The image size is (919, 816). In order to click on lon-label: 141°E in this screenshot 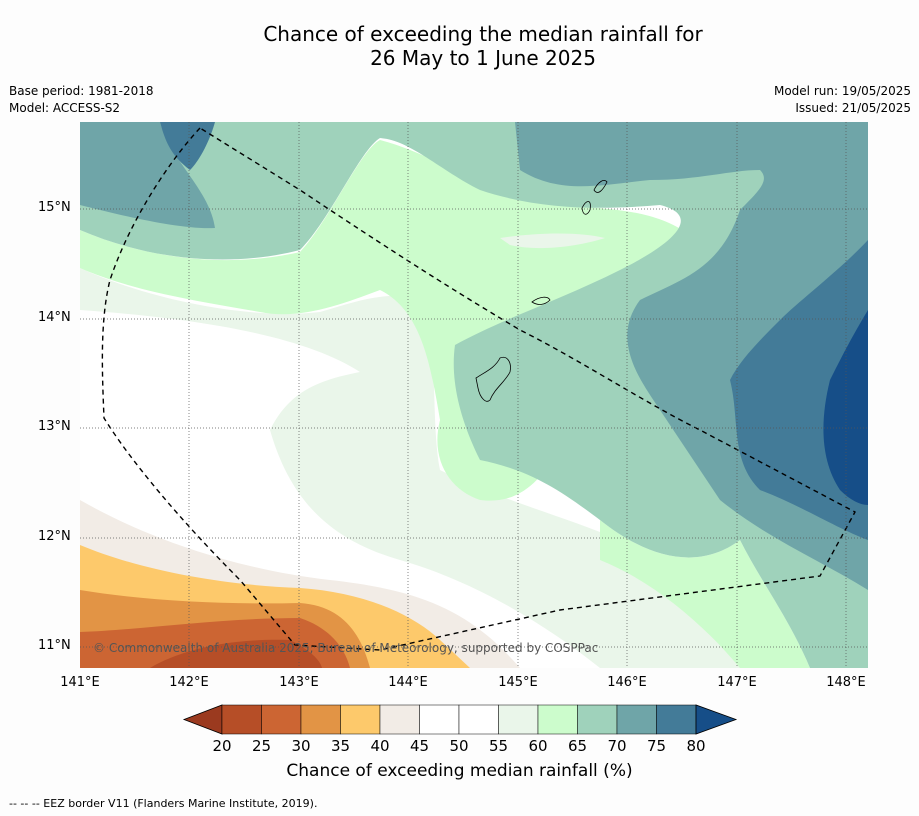, I will do `click(80, 682)`.